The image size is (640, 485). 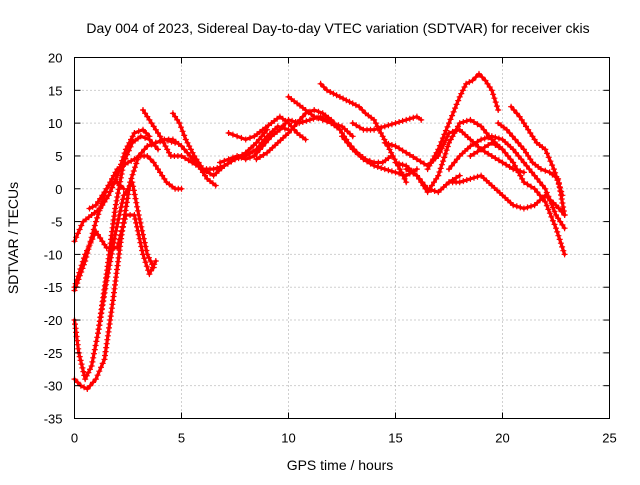 What do you see at coordinates (58, 156) in the screenshot?
I see `y-tick-label: 5` at bounding box center [58, 156].